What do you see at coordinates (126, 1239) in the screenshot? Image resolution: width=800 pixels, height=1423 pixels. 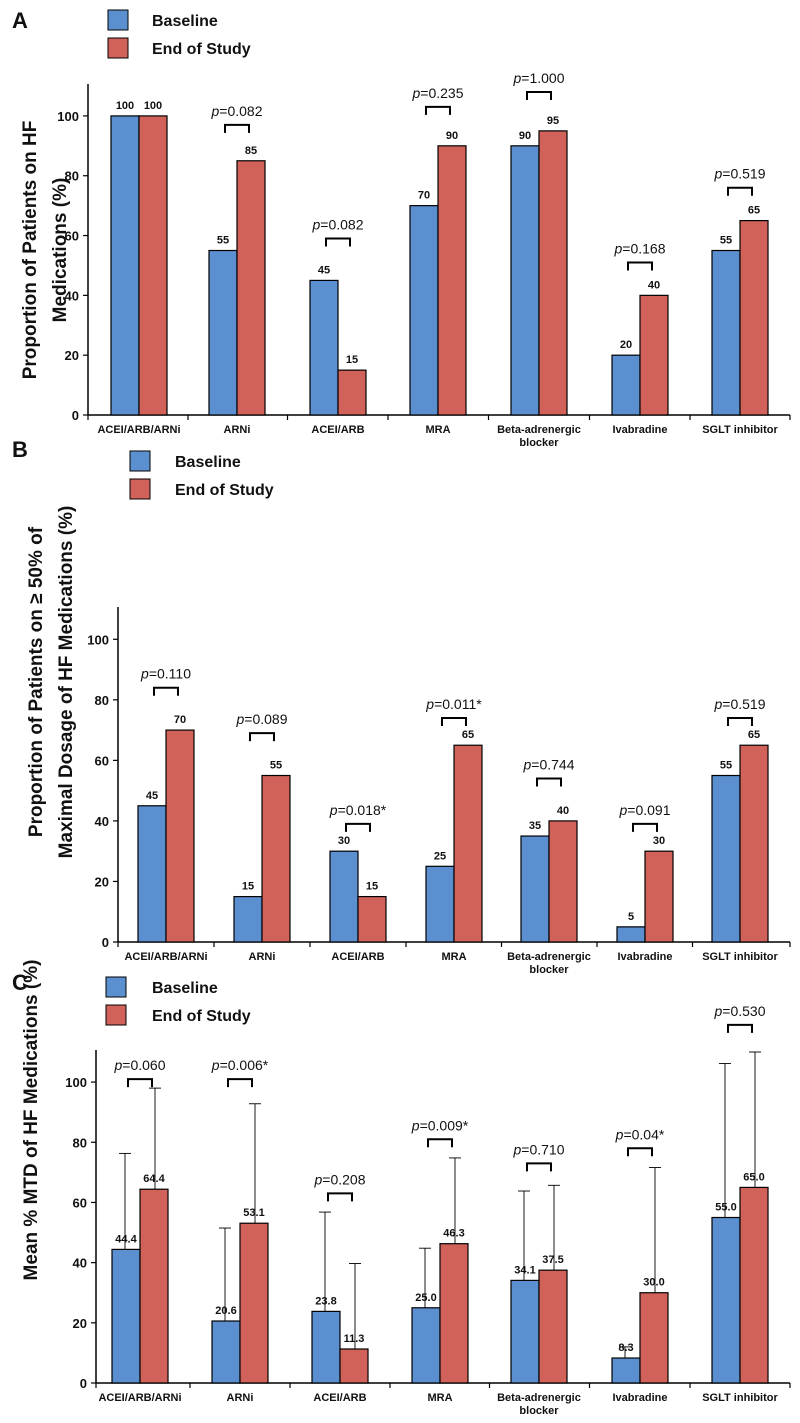 I see `data-label-baseline: 44.4` at bounding box center [126, 1239].